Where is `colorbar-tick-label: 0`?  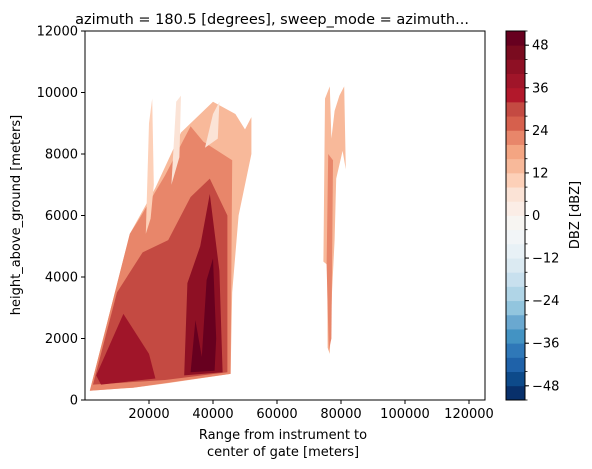
colorbar-tick-label: 0 is located at coordinates (536, 216).